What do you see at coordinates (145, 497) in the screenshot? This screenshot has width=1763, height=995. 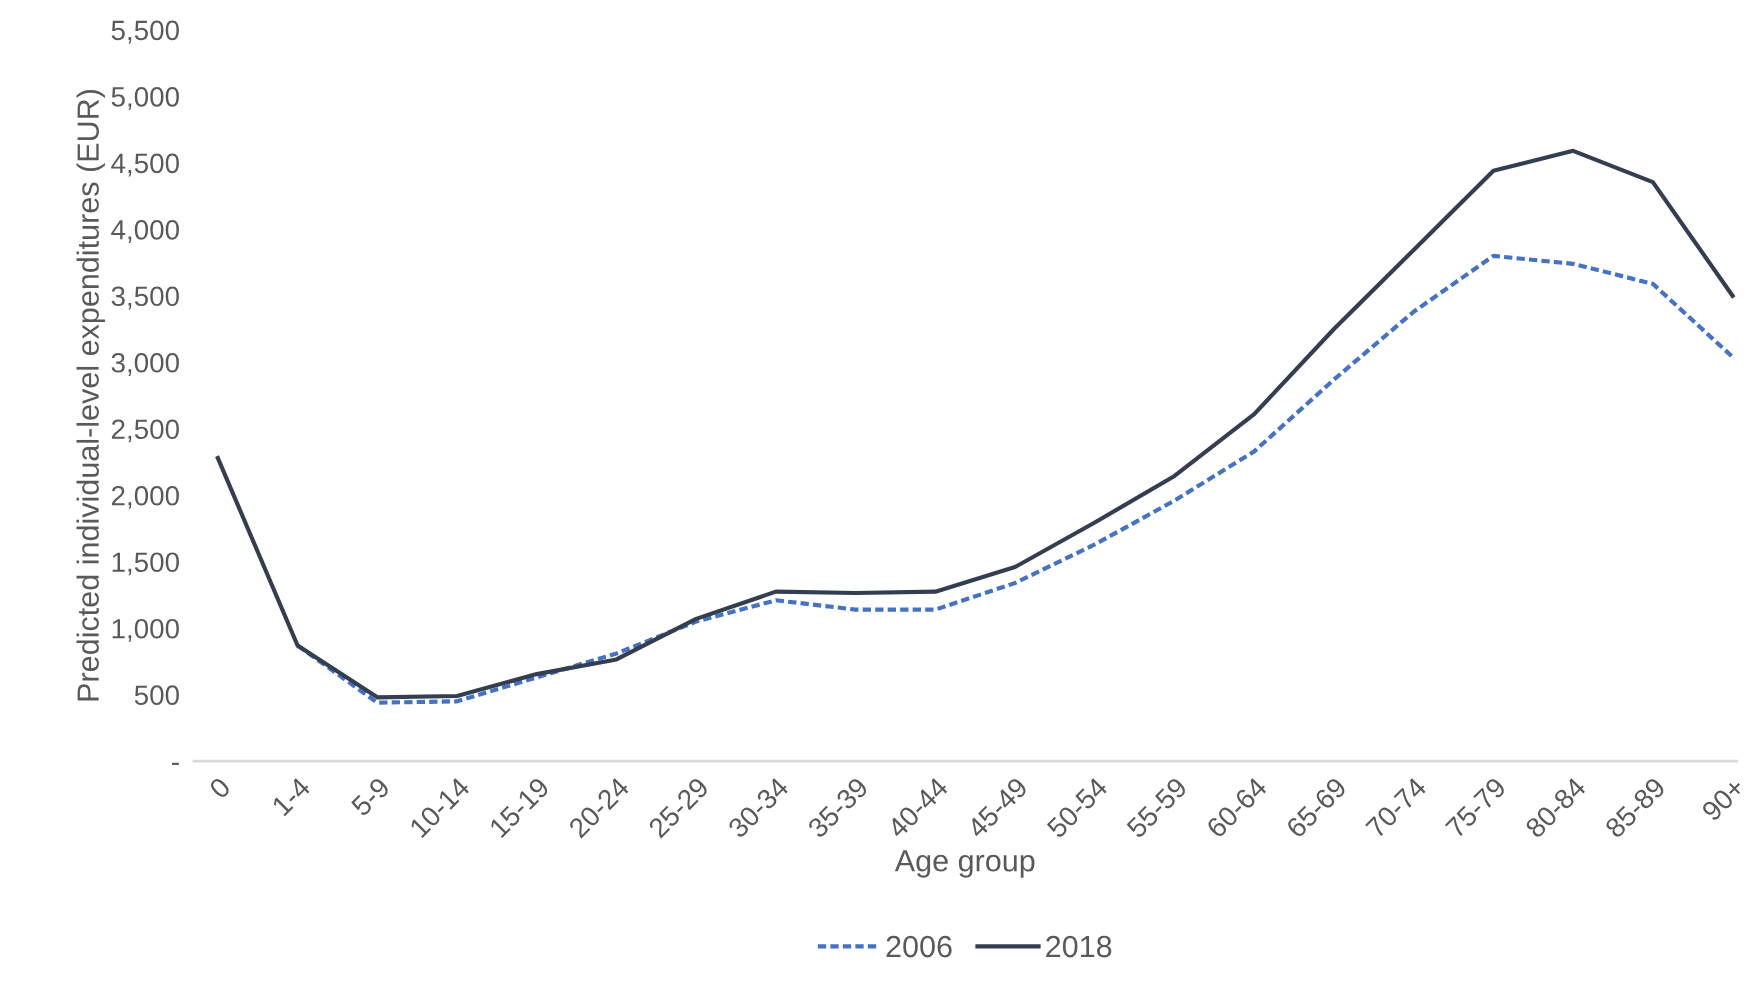 I see `y-tick-label: 2,000` at bounding box center [145, 497].